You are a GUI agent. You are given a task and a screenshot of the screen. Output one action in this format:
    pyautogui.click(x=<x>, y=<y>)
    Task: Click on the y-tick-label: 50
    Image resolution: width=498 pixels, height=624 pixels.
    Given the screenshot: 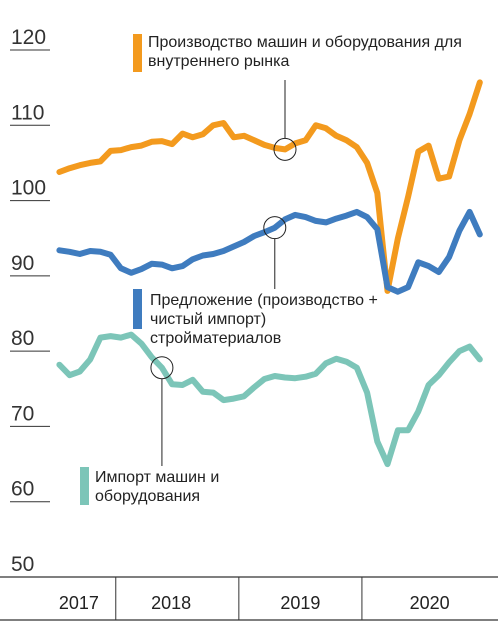 What is the action you would take?
    pyautogui.click(x=22, y=564)
    